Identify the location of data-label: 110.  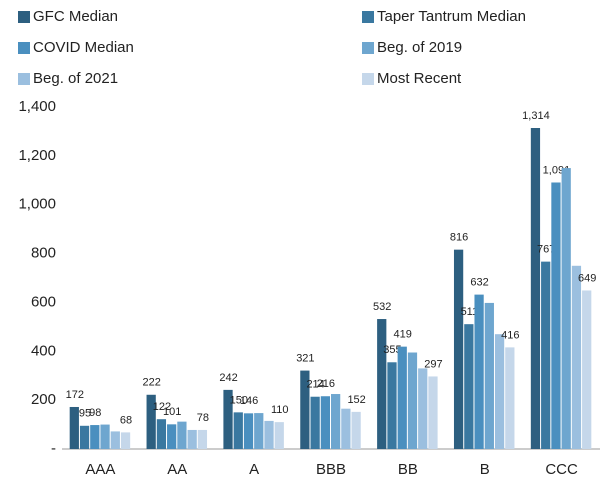
(280, 410).